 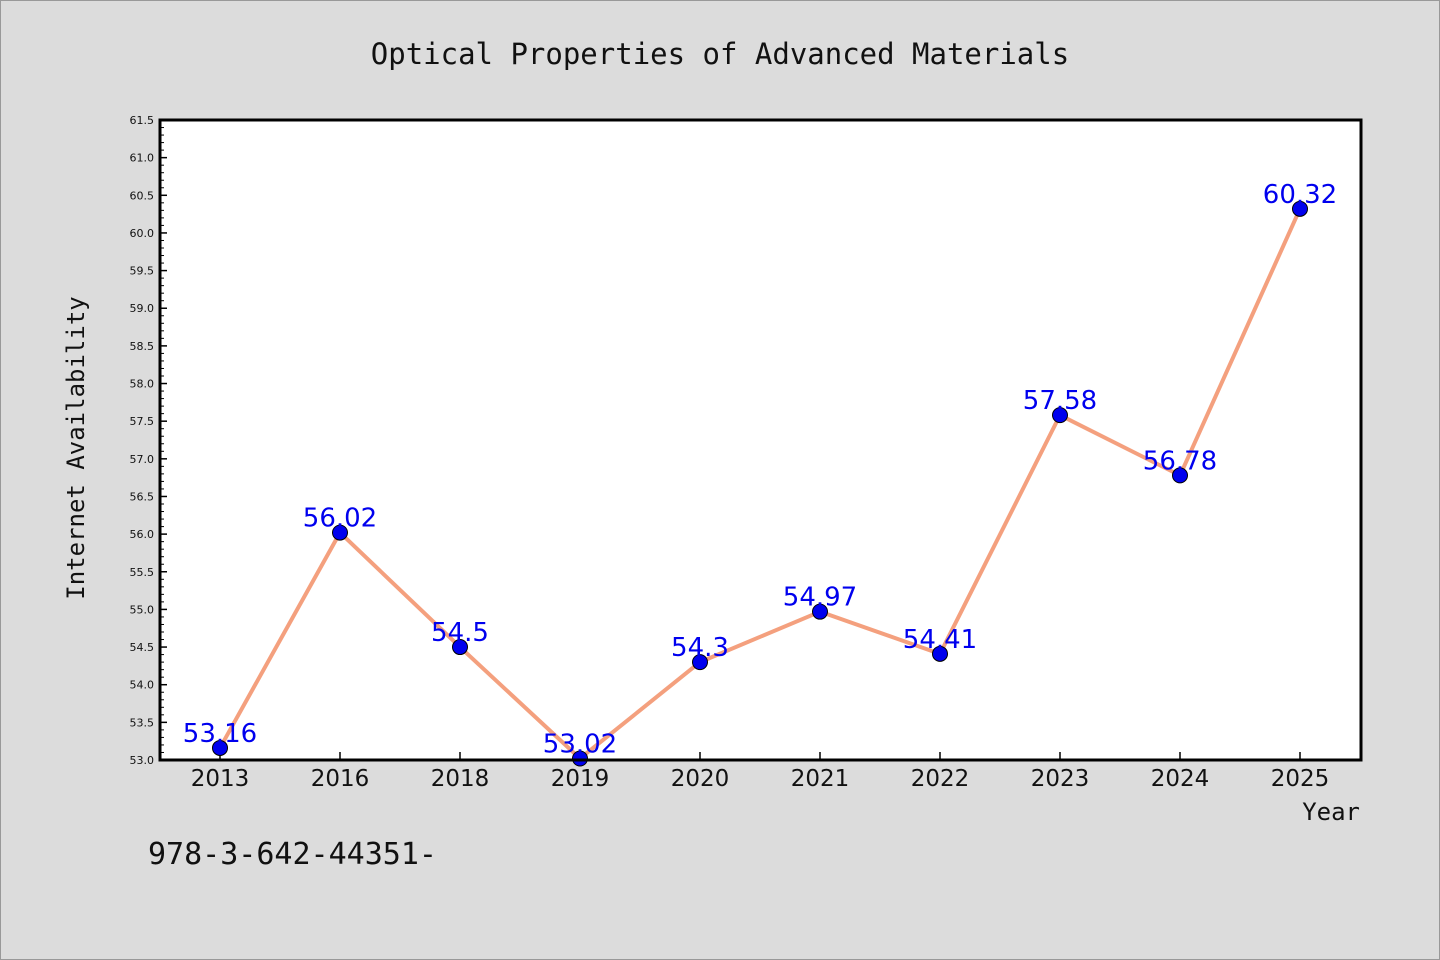 I want to click on x-tick-label: 2021, so click(x=820, y=779).